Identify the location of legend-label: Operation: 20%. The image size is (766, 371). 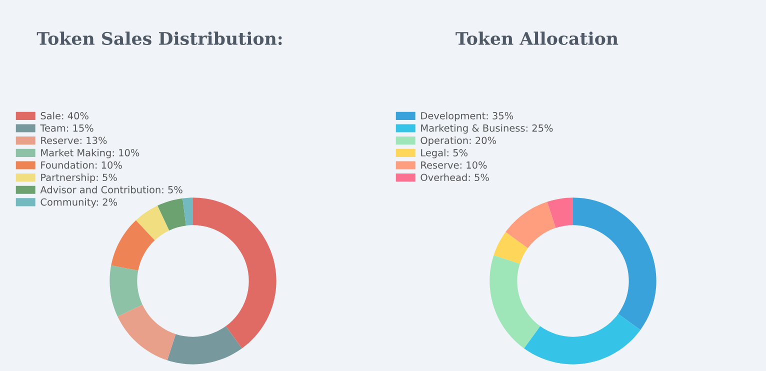
(458, 141).